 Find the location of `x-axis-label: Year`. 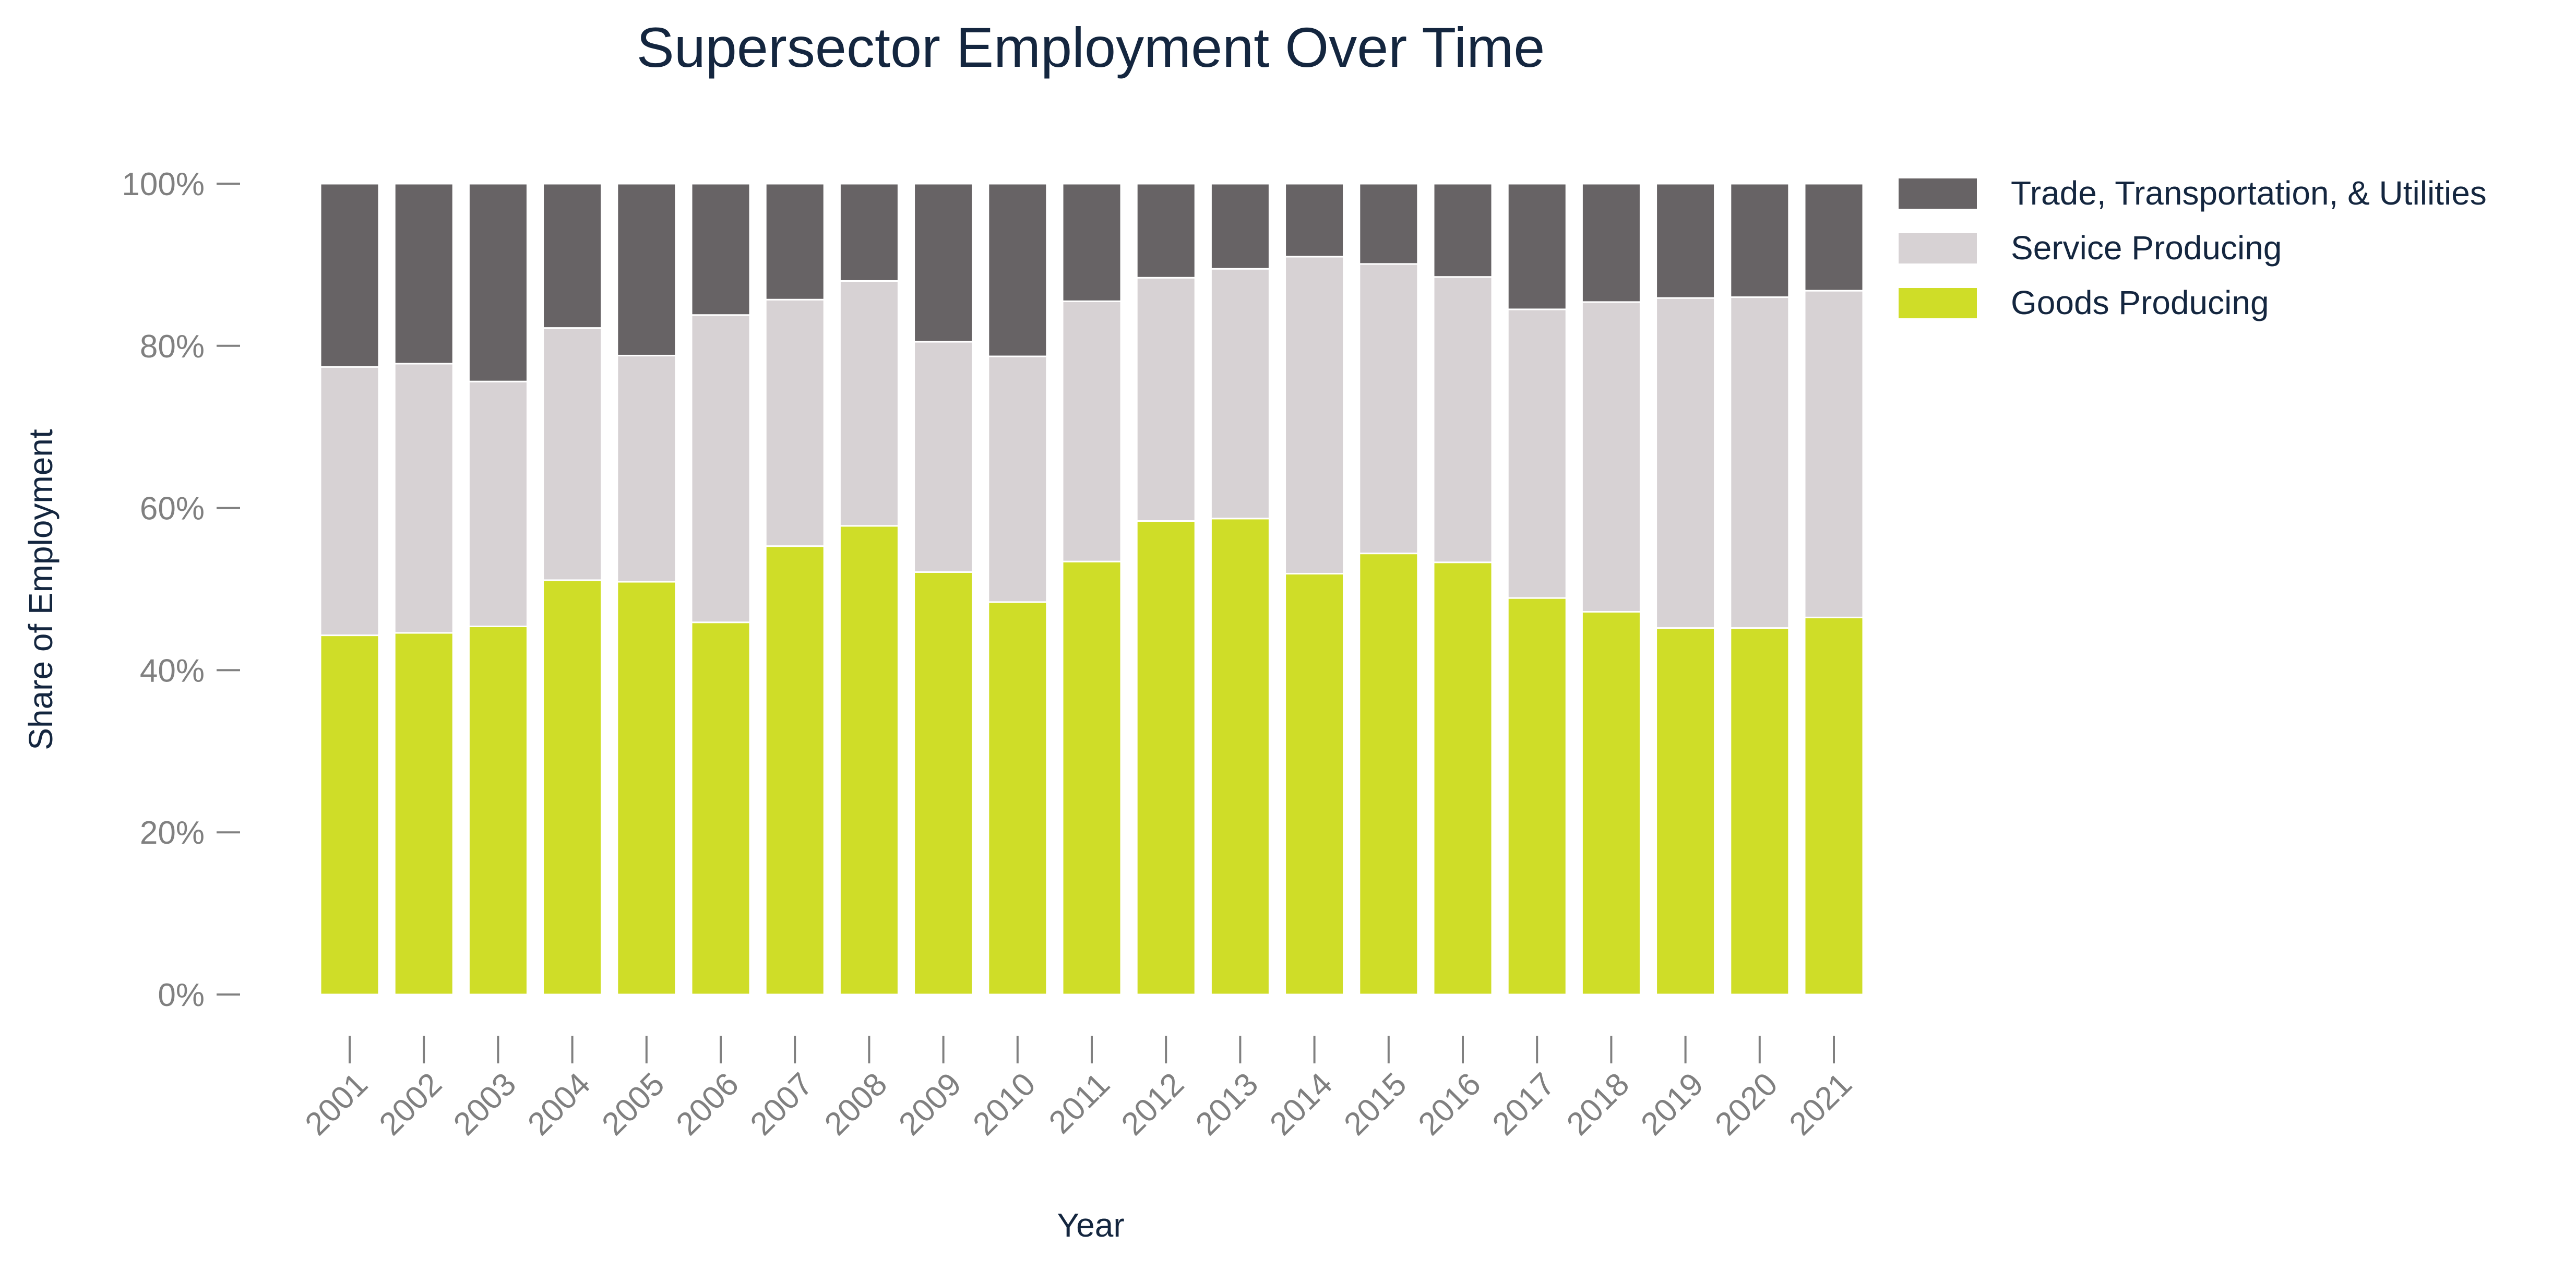

x-axis-label: Year is located at coordinates (1091, 1225).